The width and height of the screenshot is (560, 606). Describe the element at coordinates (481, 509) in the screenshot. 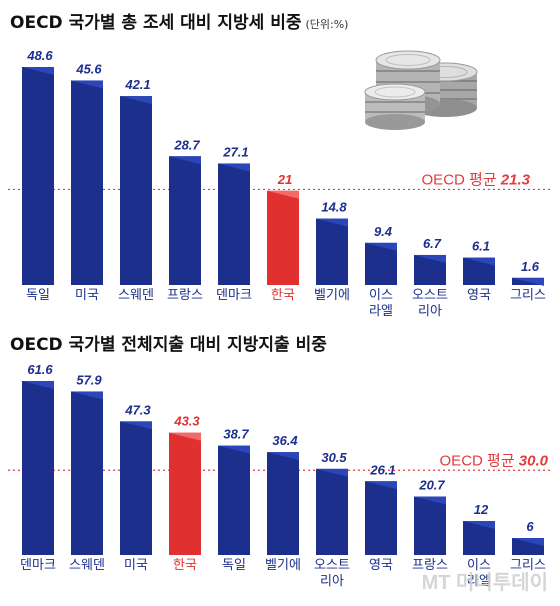

I see `value-label: 12` at that location.